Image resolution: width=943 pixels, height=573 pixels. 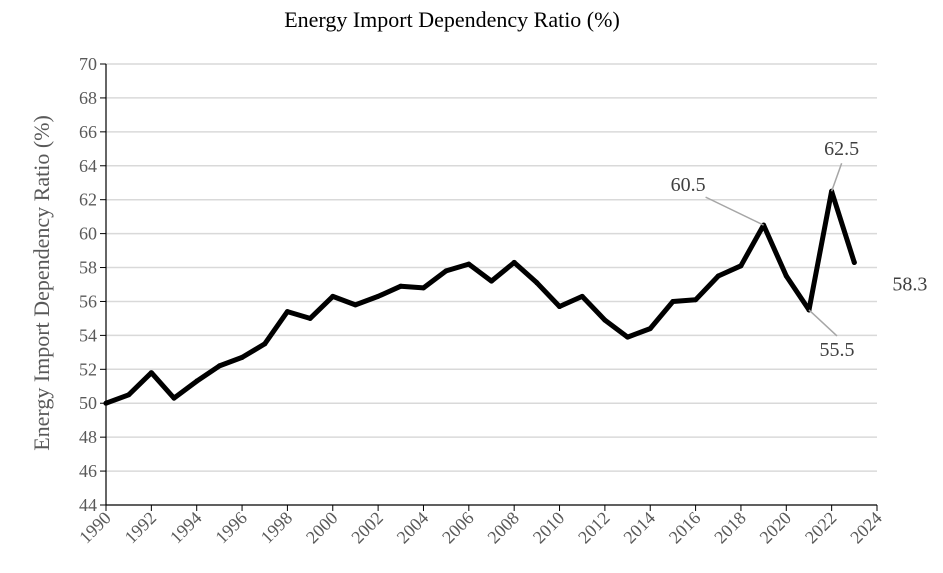 I want to click on x-tick-label: 2006, so click(x=458, y=528).